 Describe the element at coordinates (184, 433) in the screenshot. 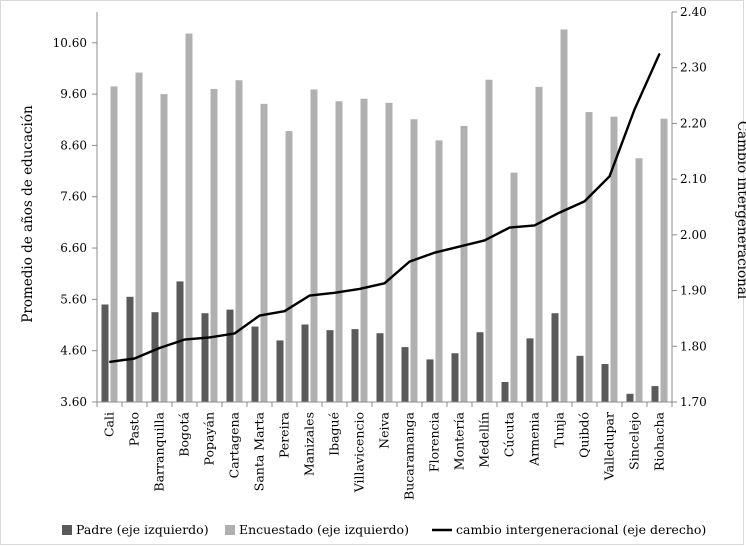

I see `category-label: Bogotá` at that location.